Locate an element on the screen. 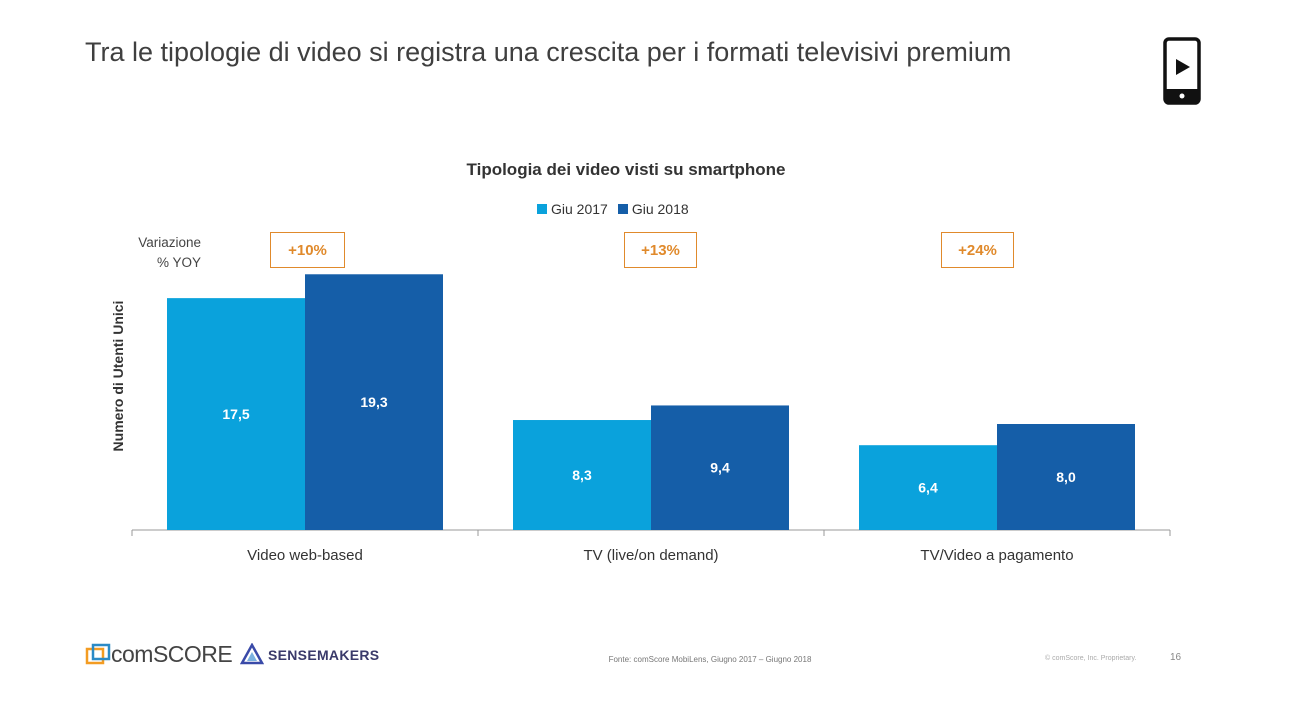 This screenshot has width=1292, height=702. yoy-badge-pay-tv: +24% is located at coordinates (977, 250).